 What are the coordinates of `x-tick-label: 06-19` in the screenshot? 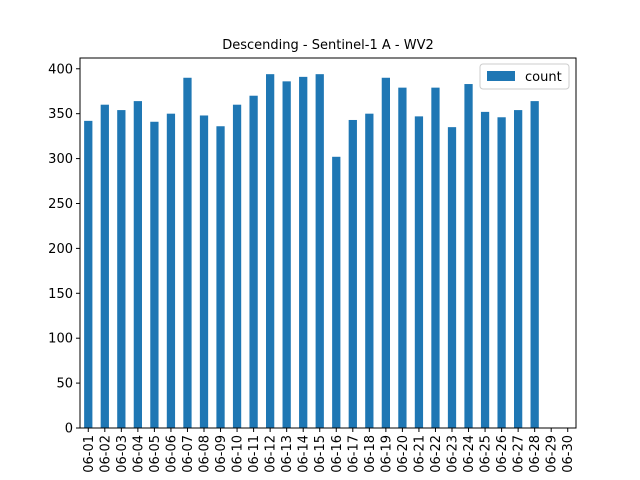 It's located at (386, 454).